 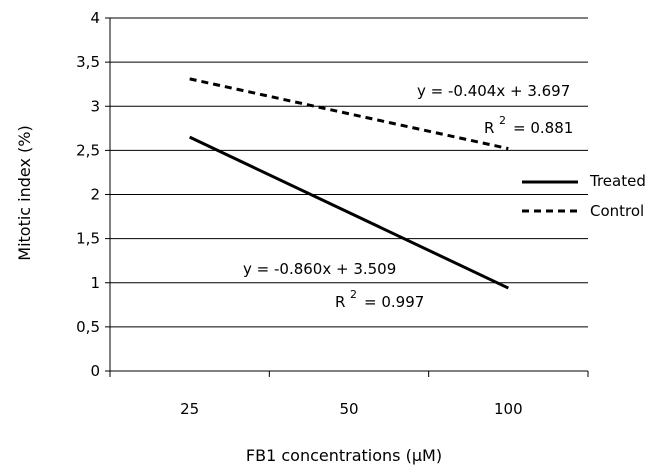 What do you see at coordinates (617, 211) in the screenshot?
I see `legend-control-label: Control` at bounding box center [617, 211].